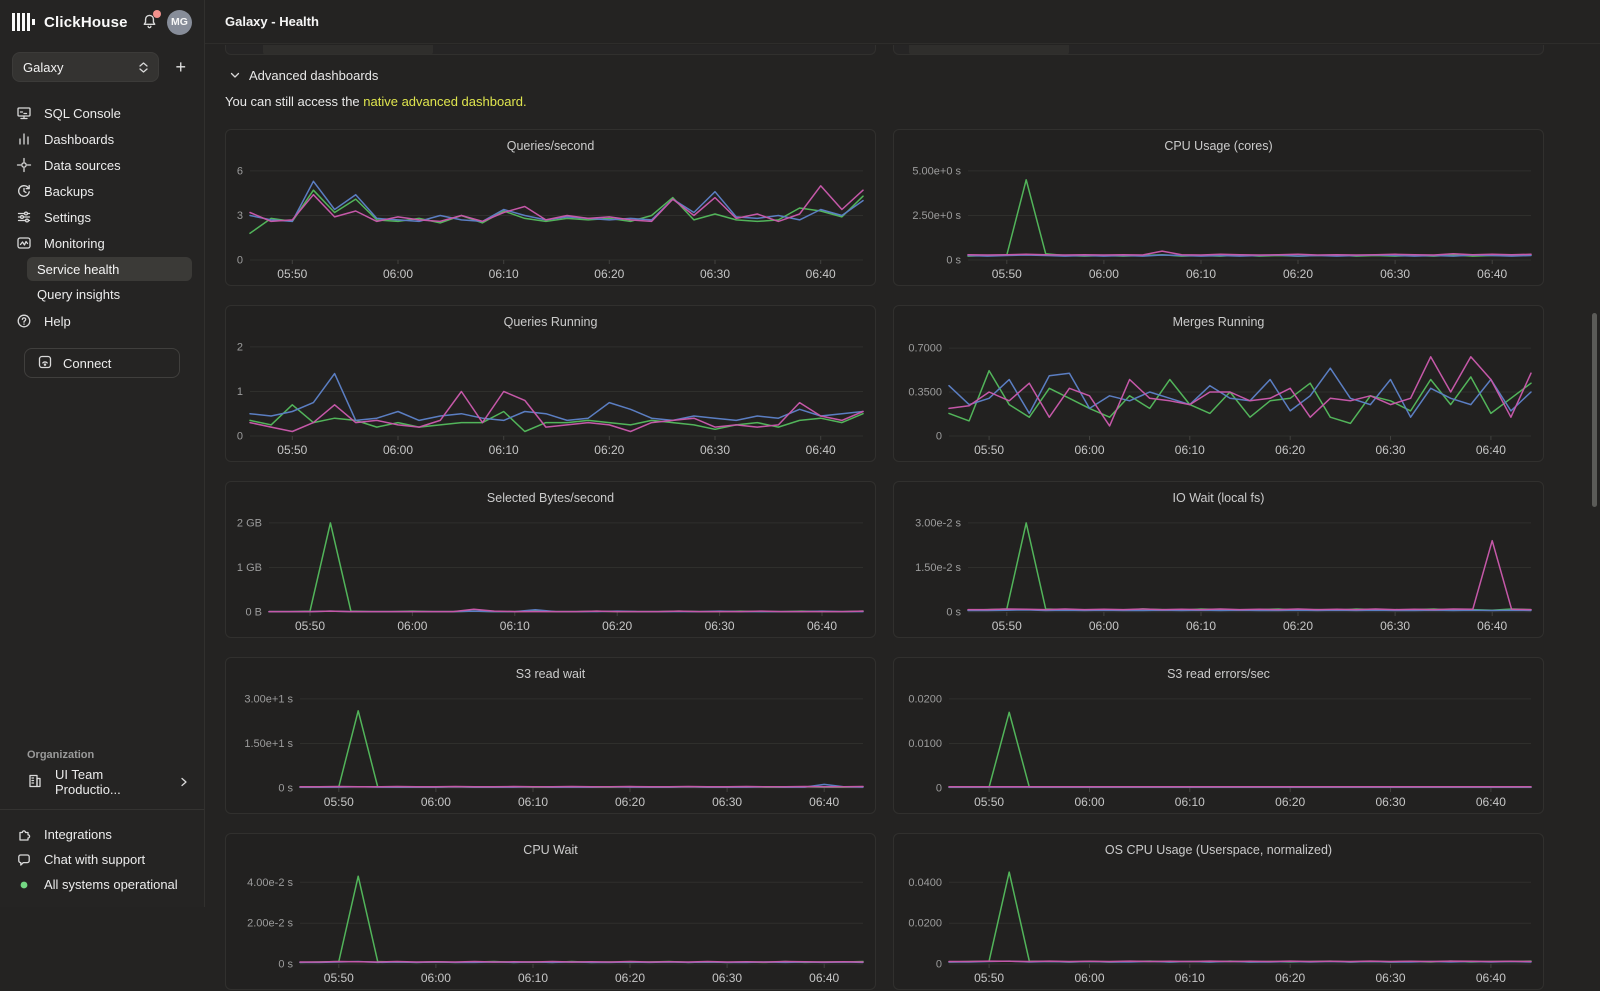  Describe the element at coordinates (109, 269) in the screenshot. I see `sidebar-item-service-health: Service health` at that location.